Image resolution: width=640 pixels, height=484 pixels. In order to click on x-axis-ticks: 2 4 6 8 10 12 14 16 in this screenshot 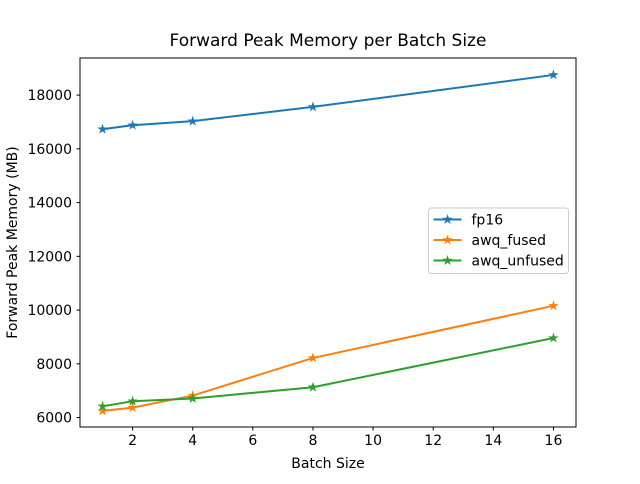, I will do `click(345, 438)`.